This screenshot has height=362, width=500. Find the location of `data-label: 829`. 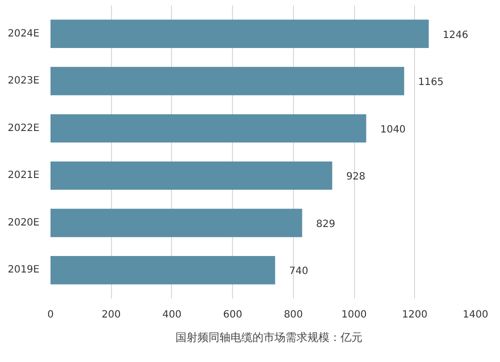

data-label: 829 is located at coordinates (326, 224).